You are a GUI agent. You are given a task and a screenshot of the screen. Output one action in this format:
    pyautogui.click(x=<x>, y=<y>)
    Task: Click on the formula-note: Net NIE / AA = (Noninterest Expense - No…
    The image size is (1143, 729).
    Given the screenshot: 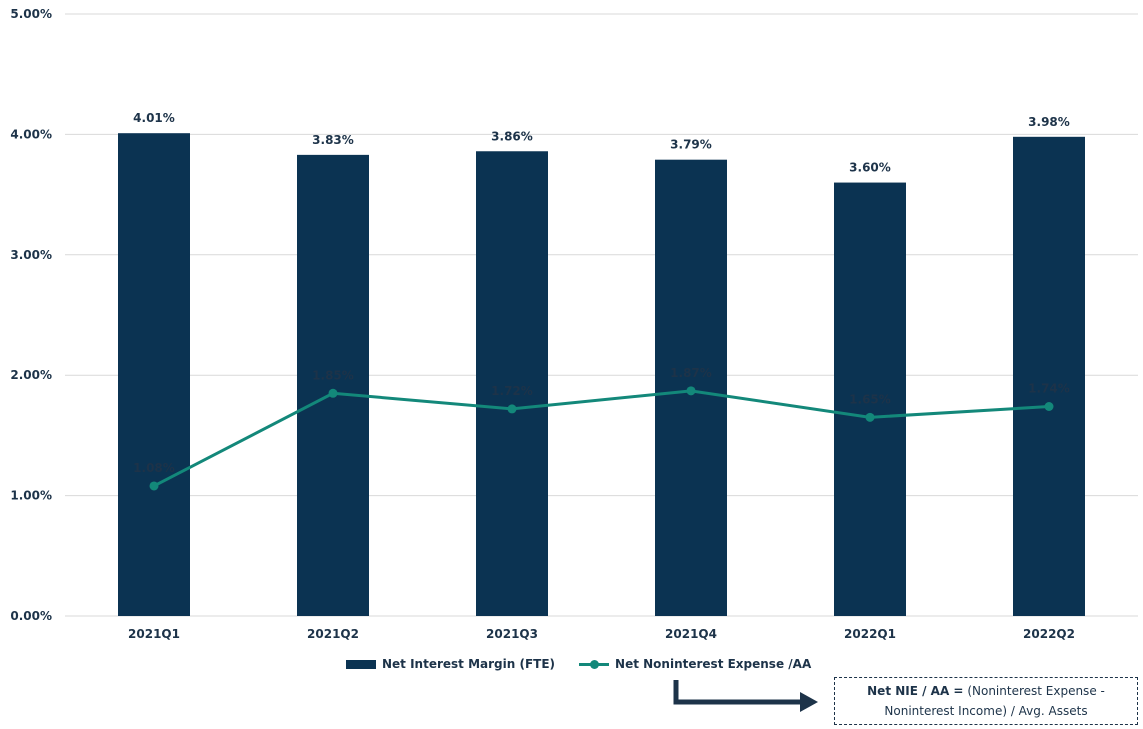 What is the action you would take?
    pyautogui.click(x=986, y=701)
    